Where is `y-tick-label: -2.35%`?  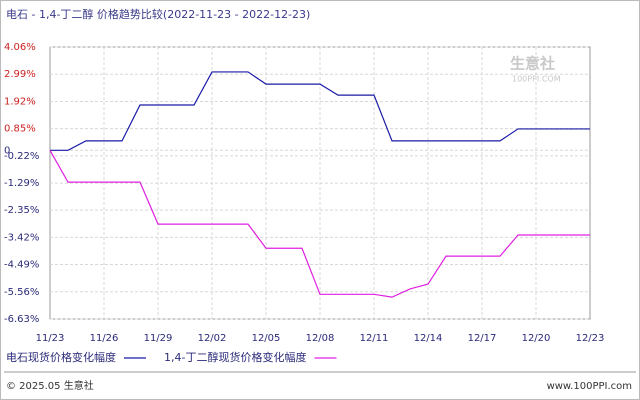
y-tick-label: -2.35% is located at coordinates (21, 210).